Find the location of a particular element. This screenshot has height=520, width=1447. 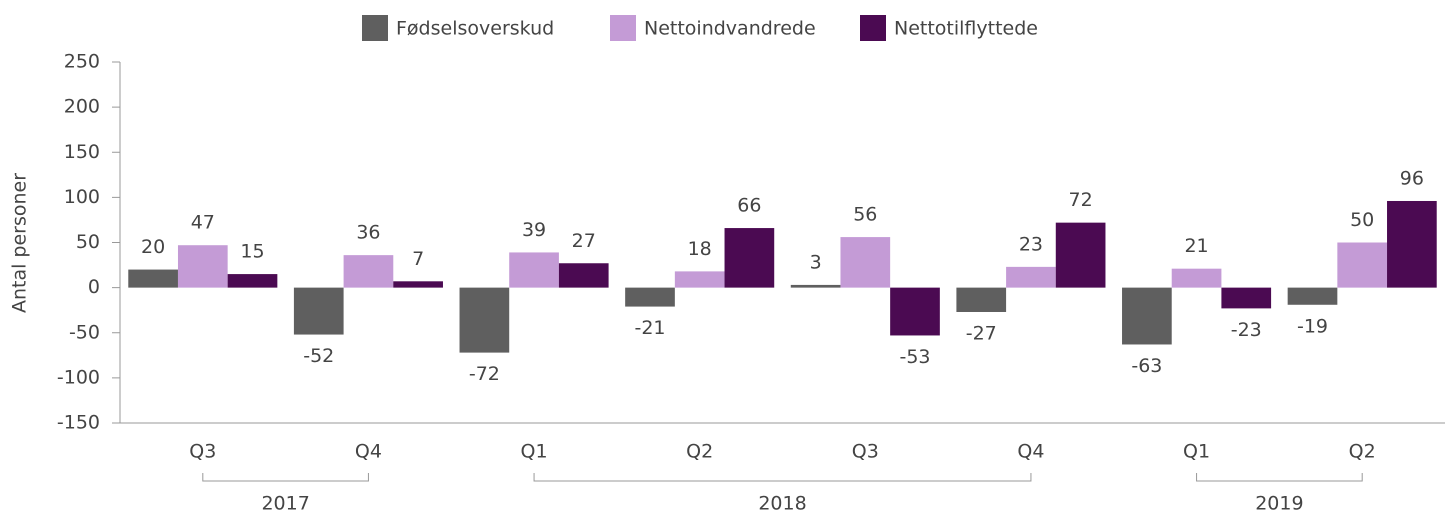

data-label: 27 is located at coordinates (584, 241).